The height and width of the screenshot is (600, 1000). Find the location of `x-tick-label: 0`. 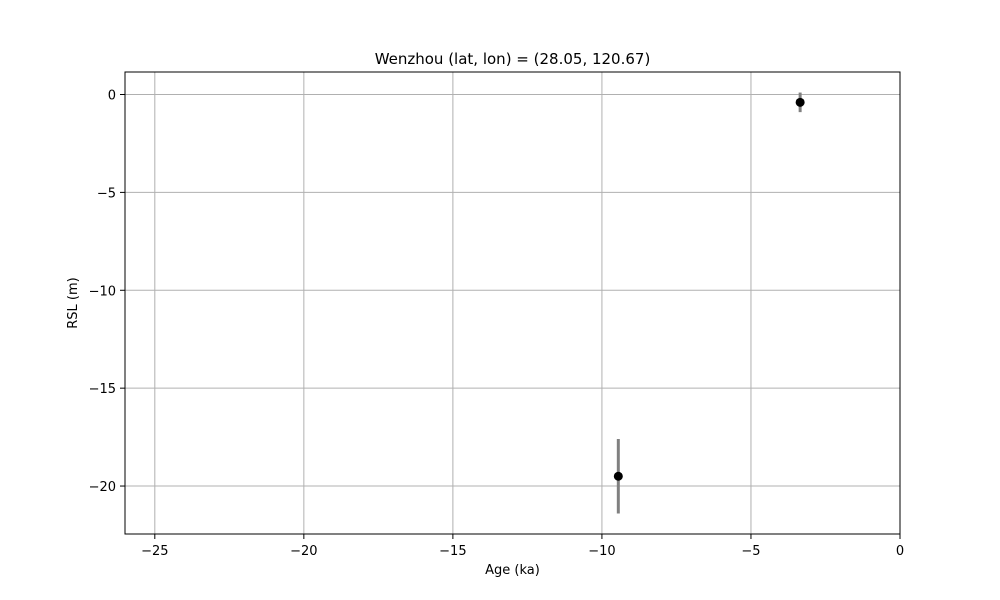

x-tick-label: 0 is located at coordinates (900, 551).